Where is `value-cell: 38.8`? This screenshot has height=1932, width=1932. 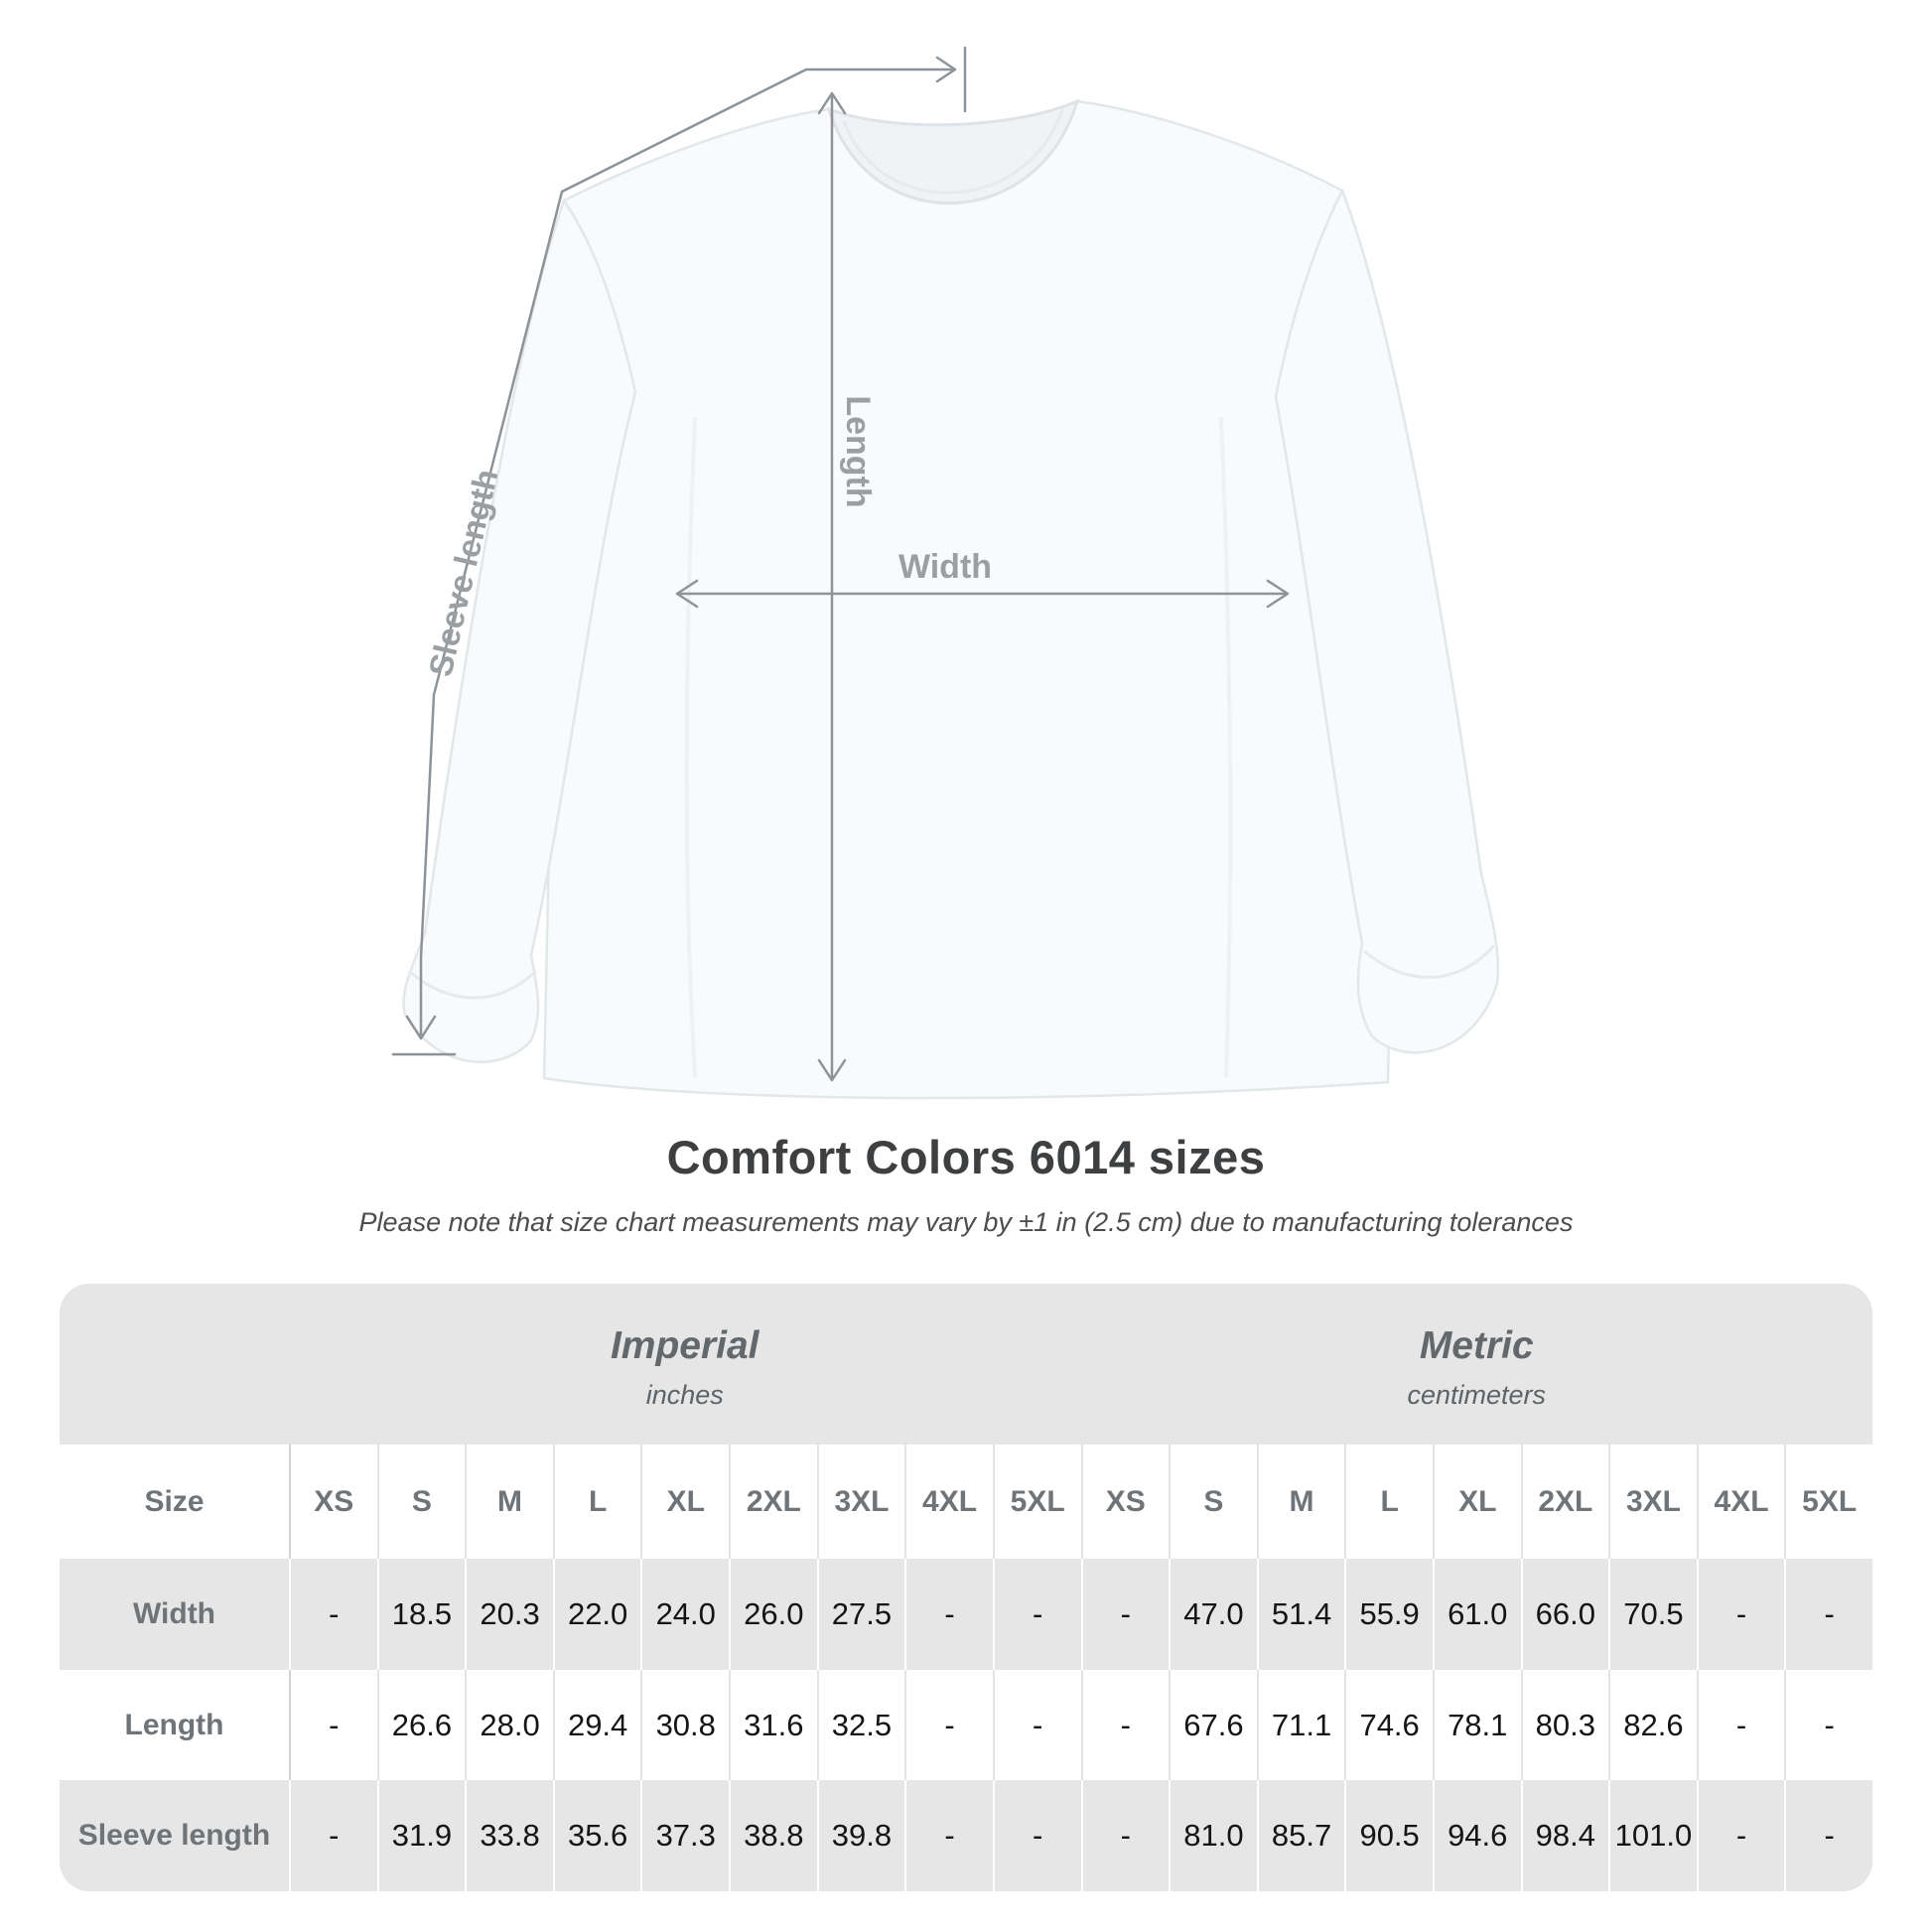 value-cell: 38.8 is located at coordinates (773, 1836).